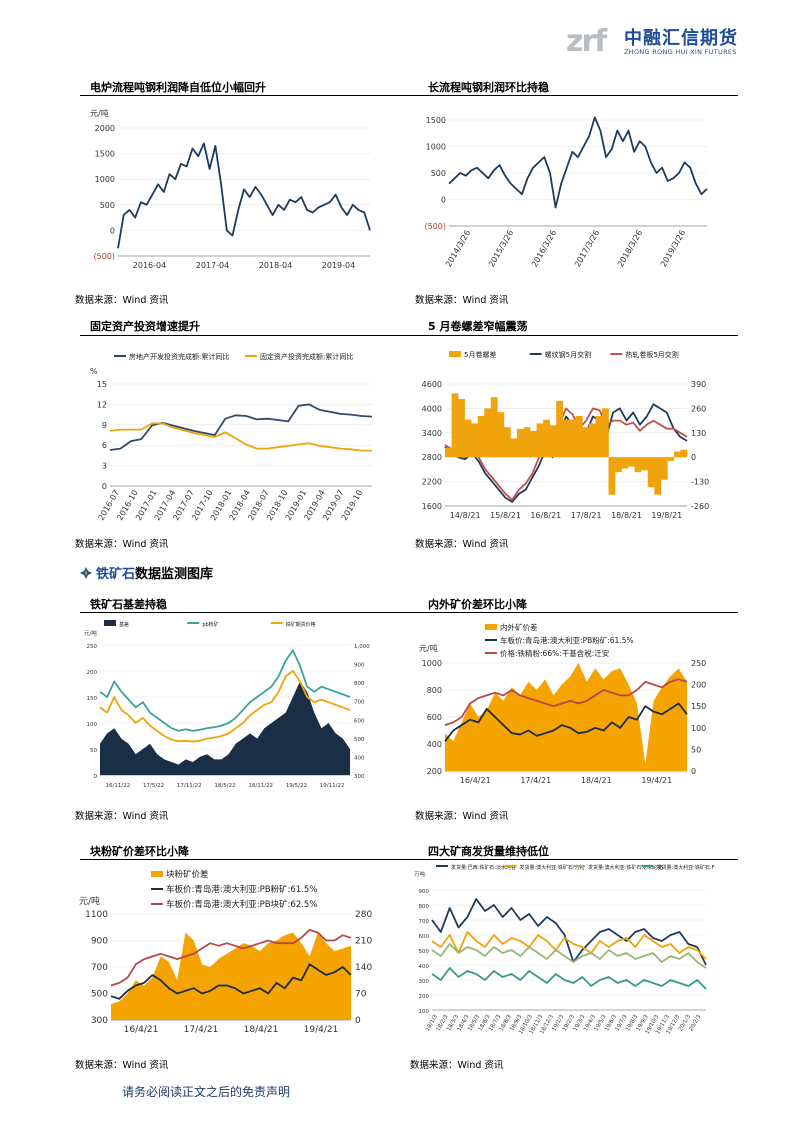  Describe the element at coordinates (483, 867) in the screenshot. I see `legend-label: 发货量:巴西:铁矿石:淡水河谷` at that location.